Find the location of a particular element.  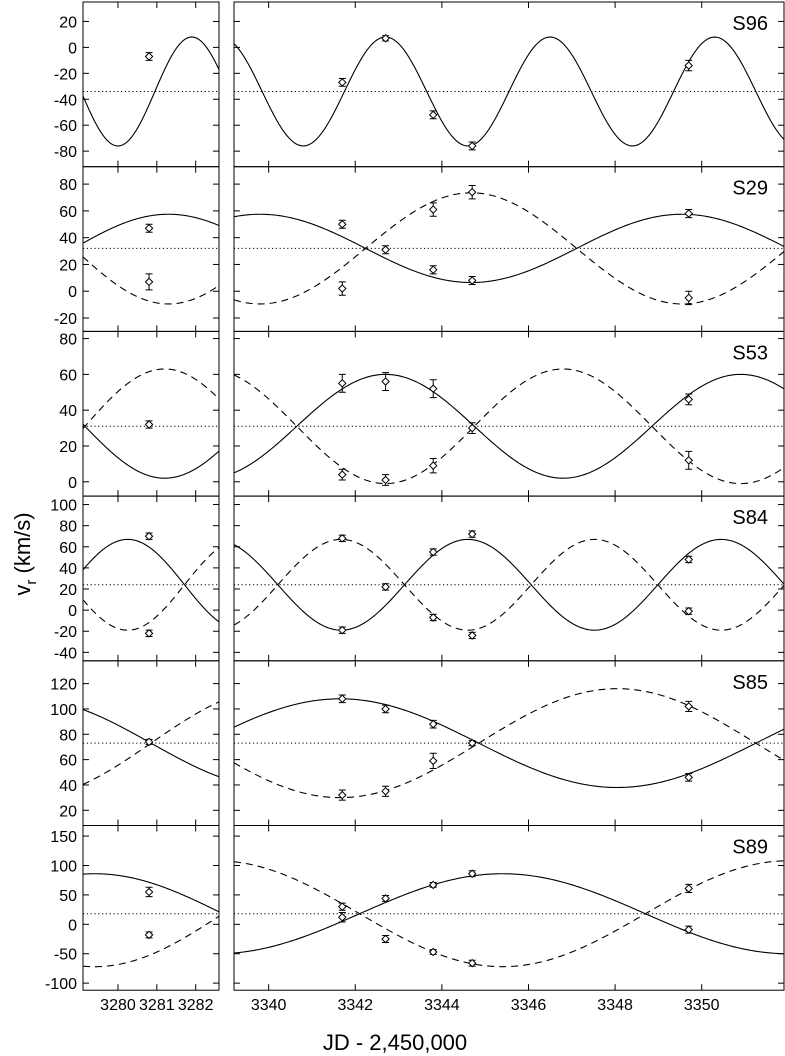

x-tick-label: 3280 is located at coordinates (118, 1005).